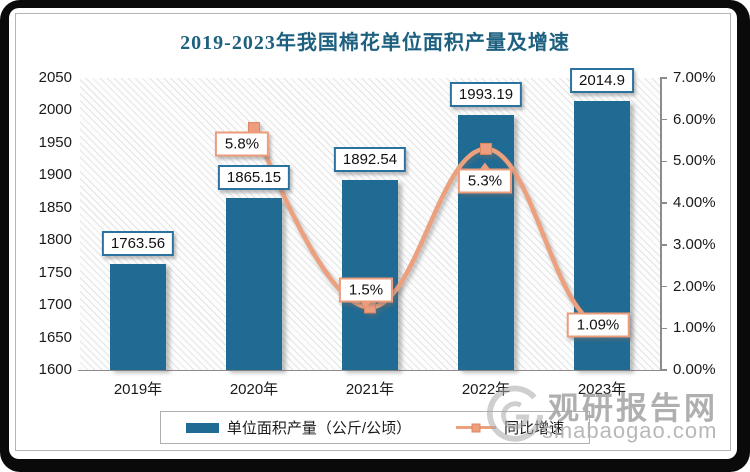  I want to click on right-axis-tick-label: 2.00%, so click(694, 286).